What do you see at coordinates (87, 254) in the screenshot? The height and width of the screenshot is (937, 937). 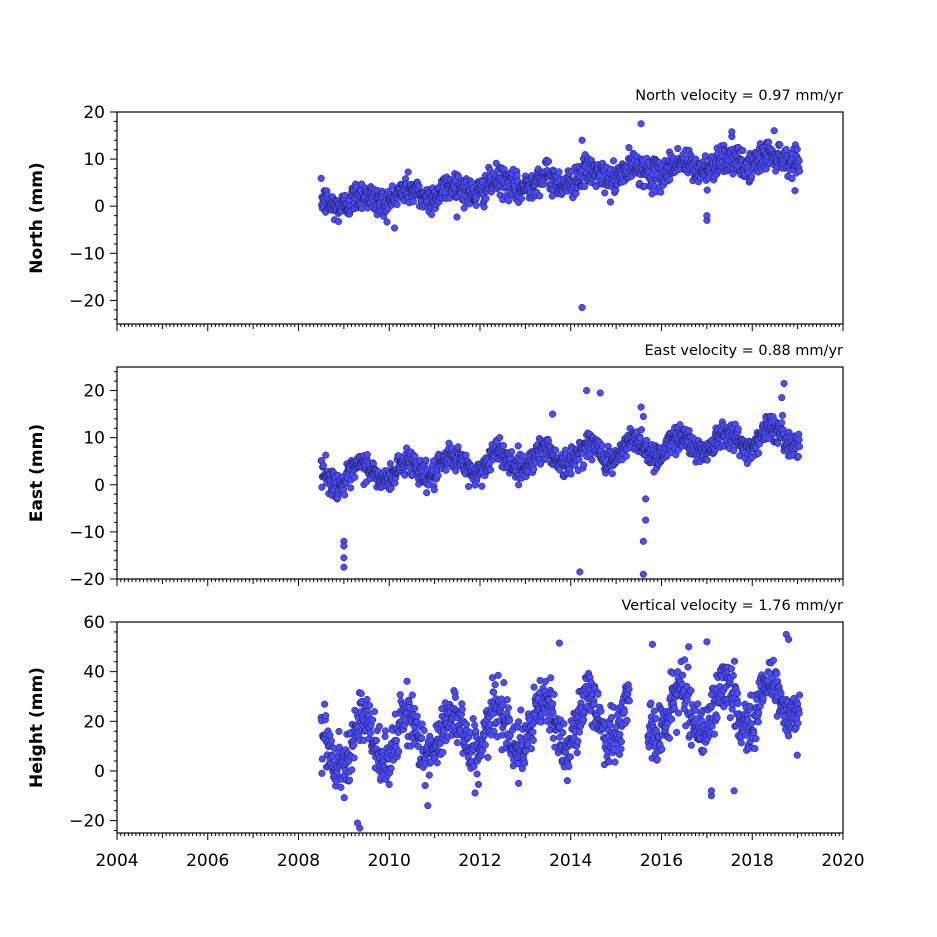 I see `north-y-tick-label: −10` at bounding box center [87, 254].